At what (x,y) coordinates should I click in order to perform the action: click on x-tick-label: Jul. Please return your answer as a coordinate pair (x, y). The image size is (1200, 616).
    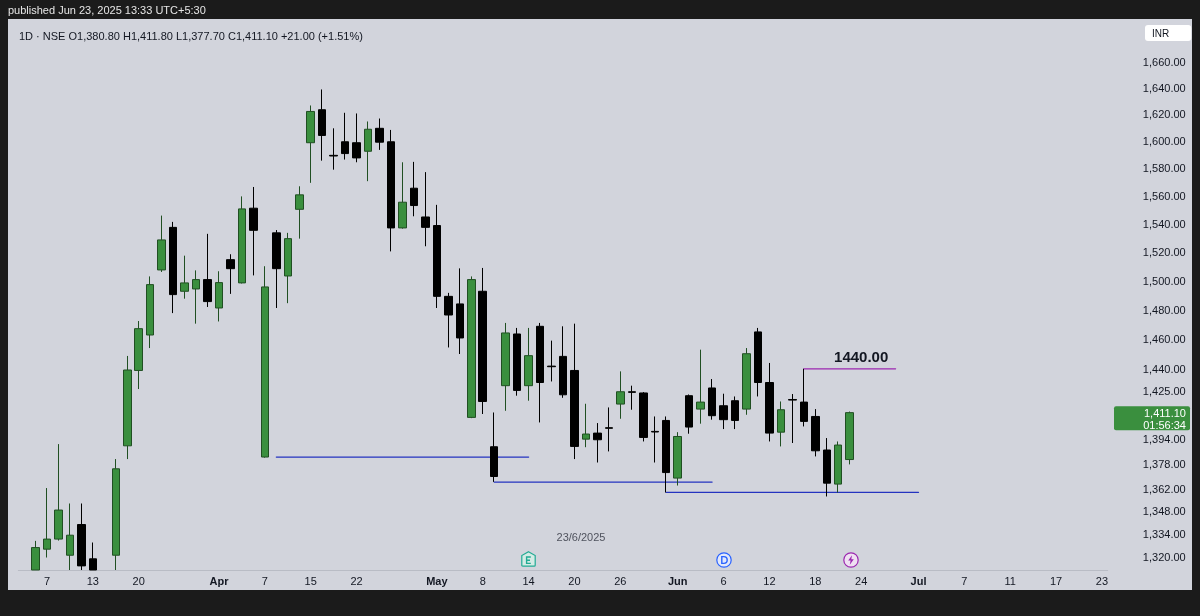
    Looking at the image, I should click on (918, 580).